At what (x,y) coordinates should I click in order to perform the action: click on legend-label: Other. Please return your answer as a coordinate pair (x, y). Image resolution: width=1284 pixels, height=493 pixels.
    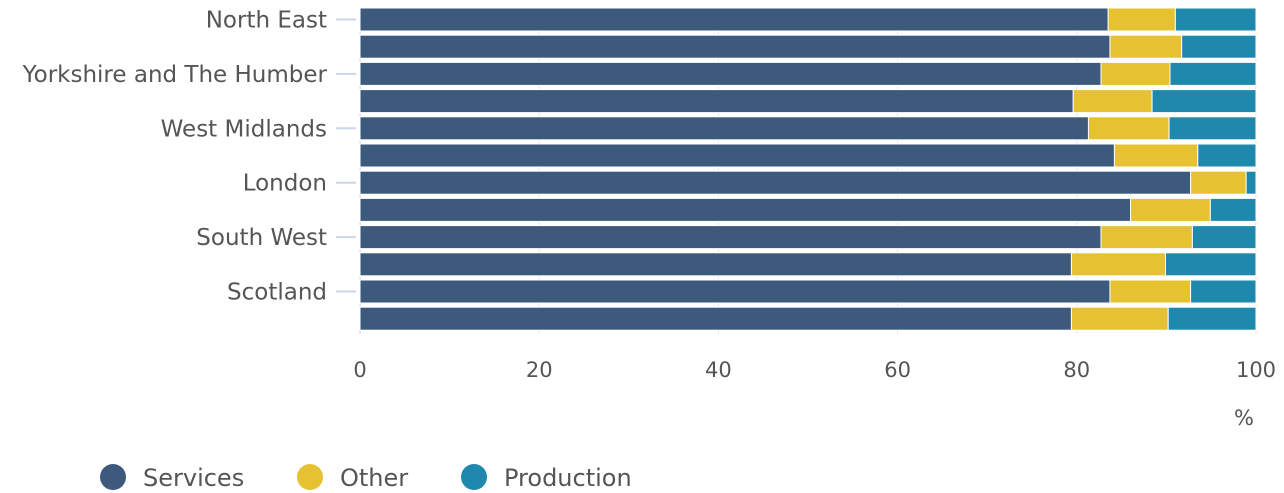
    Looking at the image, I should click on (374, 478).